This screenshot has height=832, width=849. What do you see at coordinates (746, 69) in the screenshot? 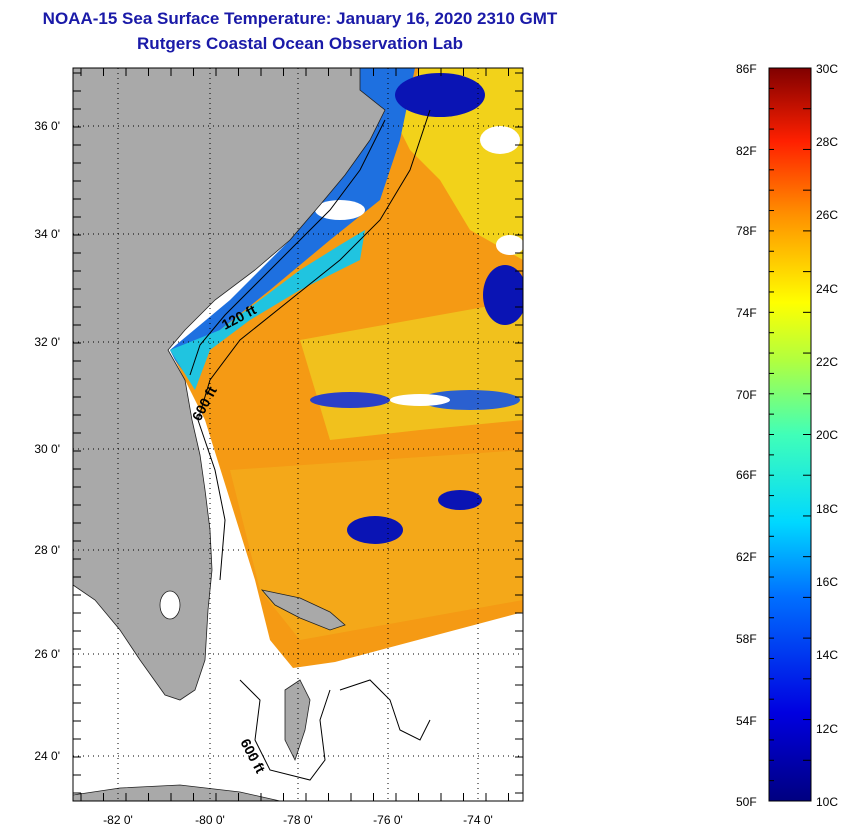
I see `colorbar-label-f: 86F` at bounding box center [746, 69].